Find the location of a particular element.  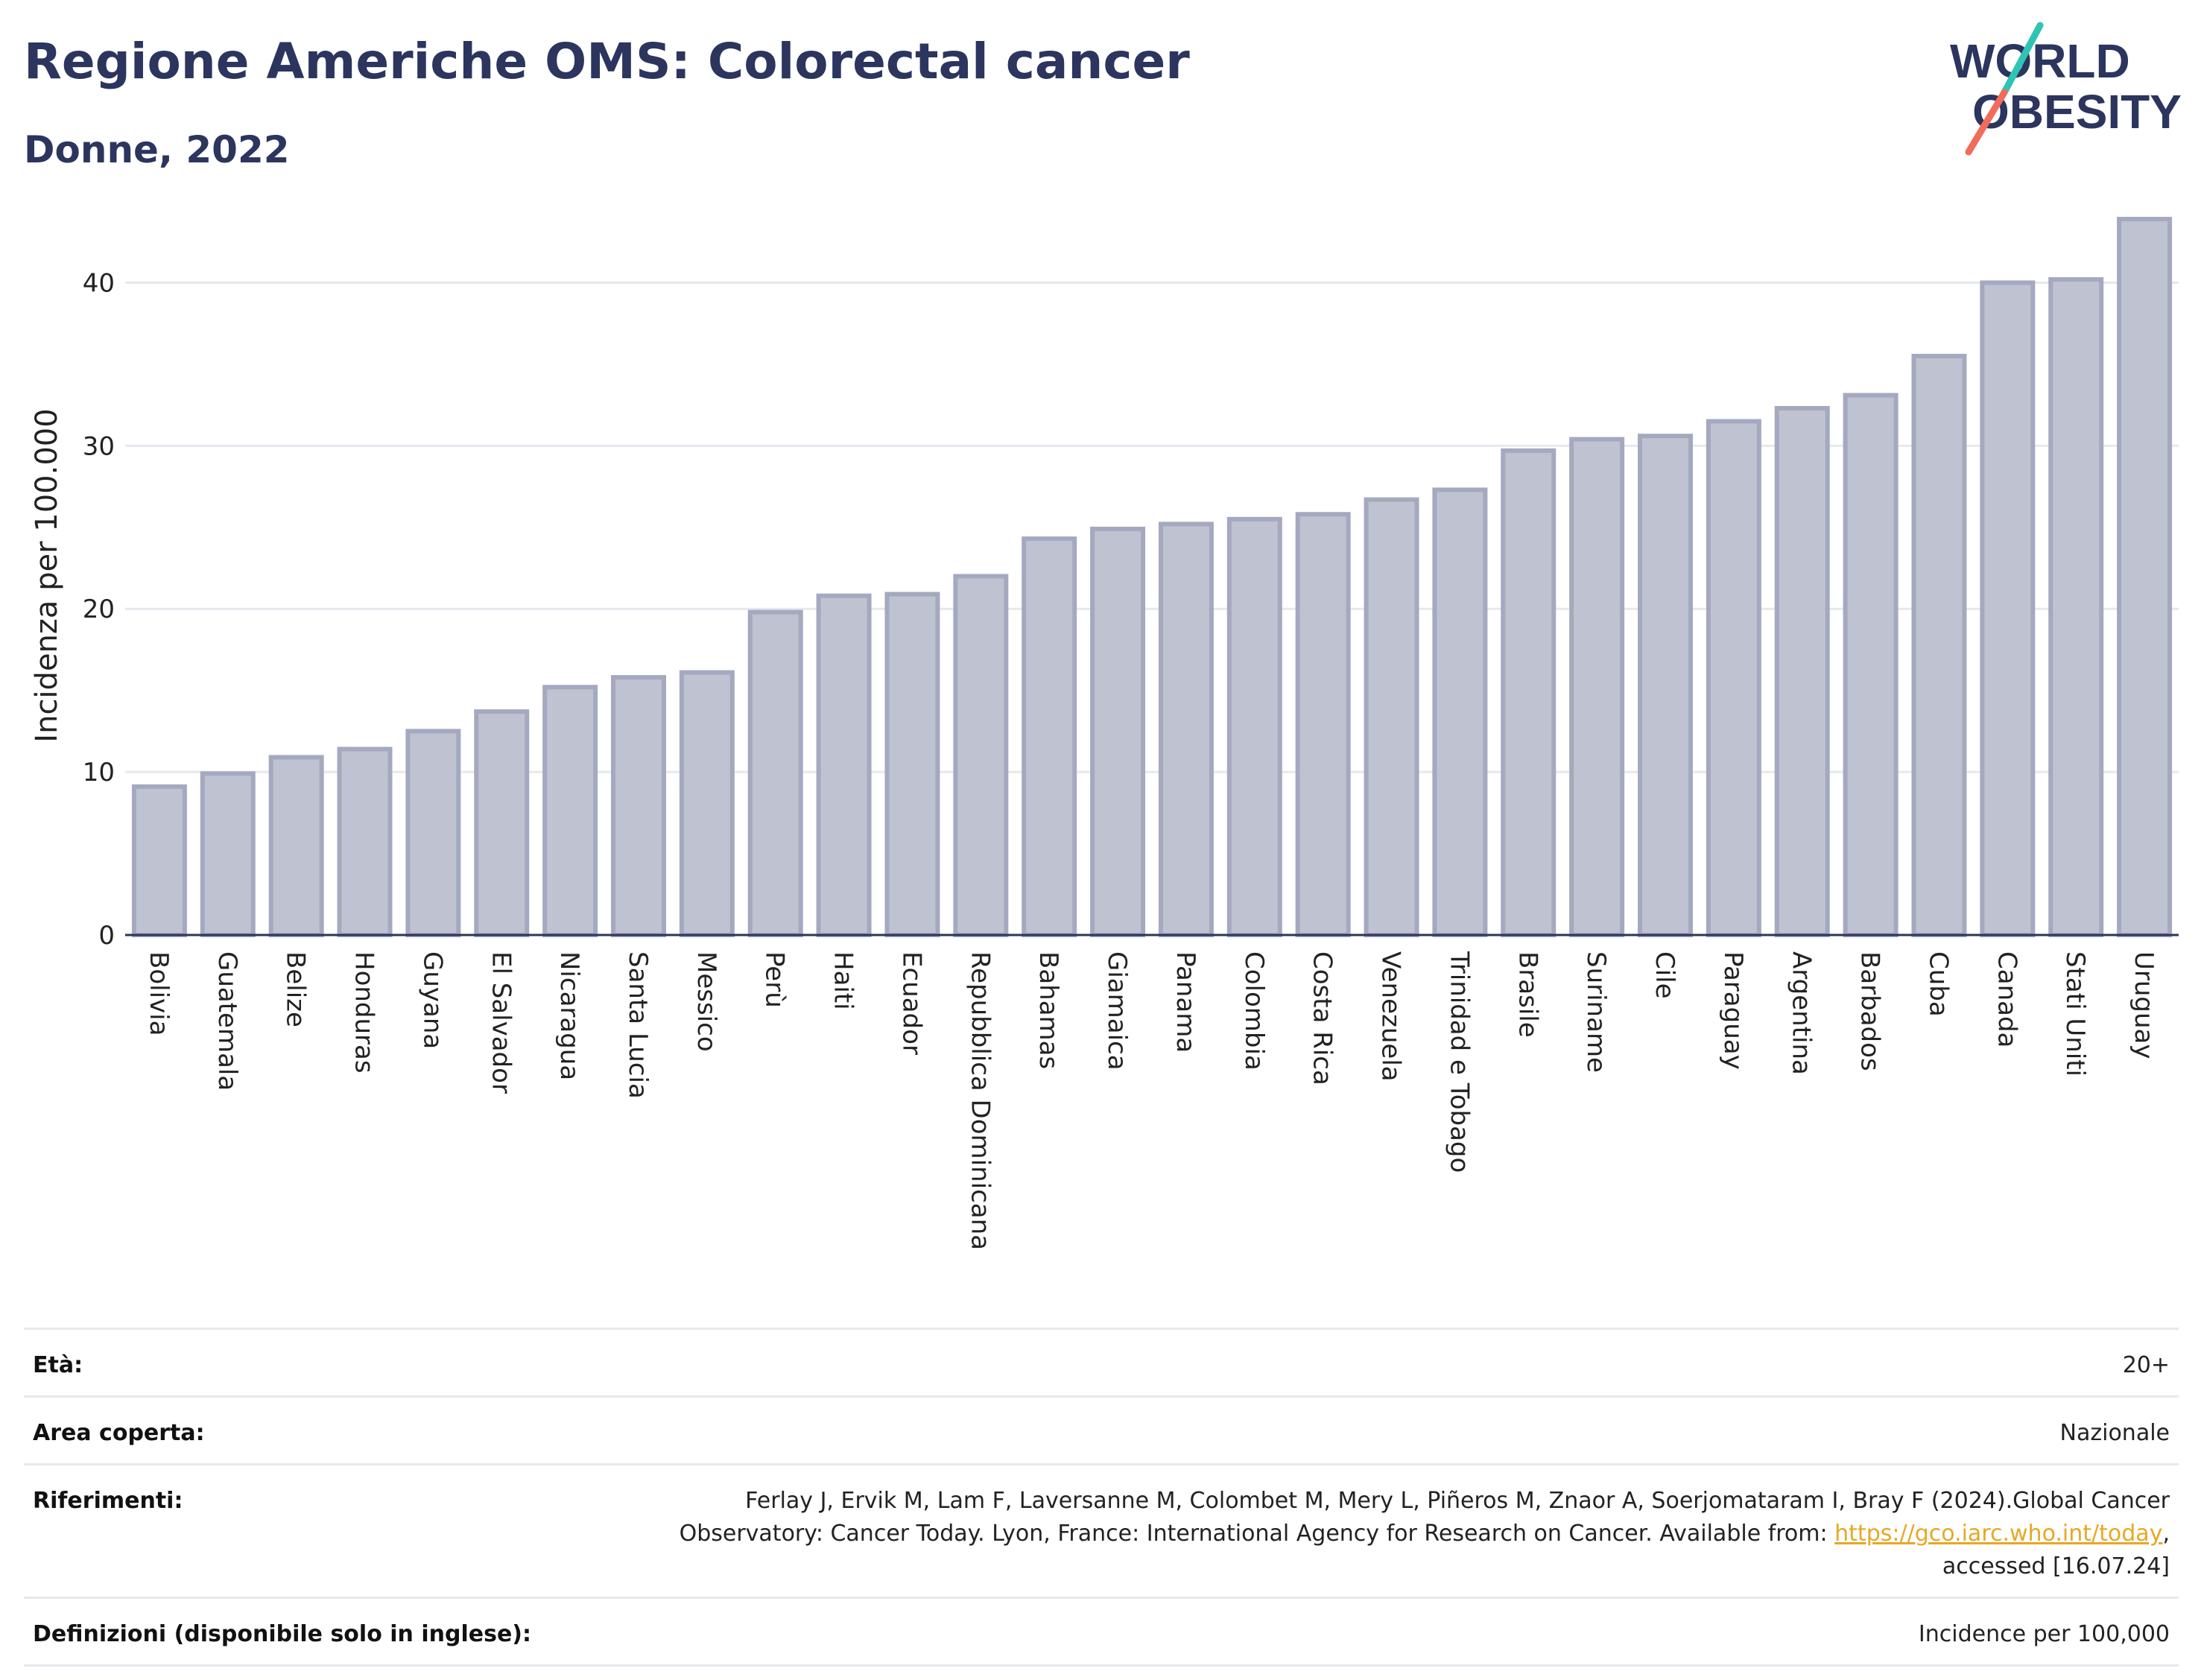

x-tick-label: Bolivia is located at coordinates (159, 993).